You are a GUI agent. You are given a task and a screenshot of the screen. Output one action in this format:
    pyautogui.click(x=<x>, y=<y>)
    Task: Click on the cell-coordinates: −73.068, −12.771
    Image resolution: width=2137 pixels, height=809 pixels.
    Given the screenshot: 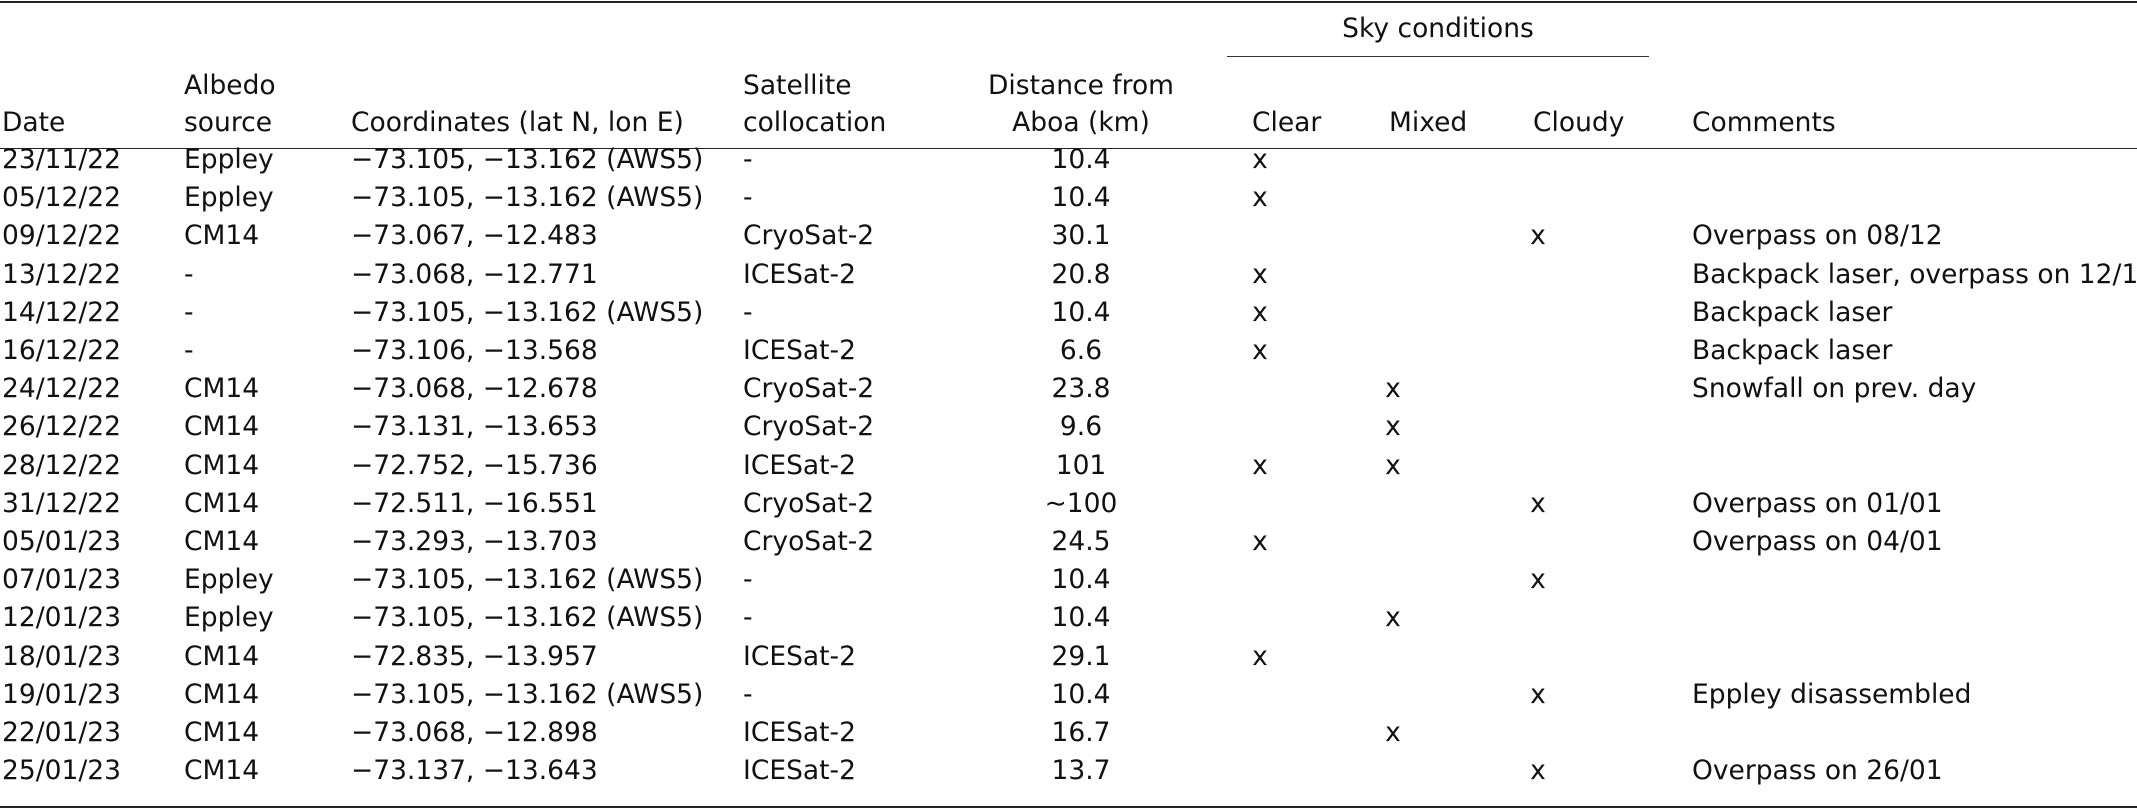 What is the action you would take?
    pyautogui.click(x=474, y=274)
    